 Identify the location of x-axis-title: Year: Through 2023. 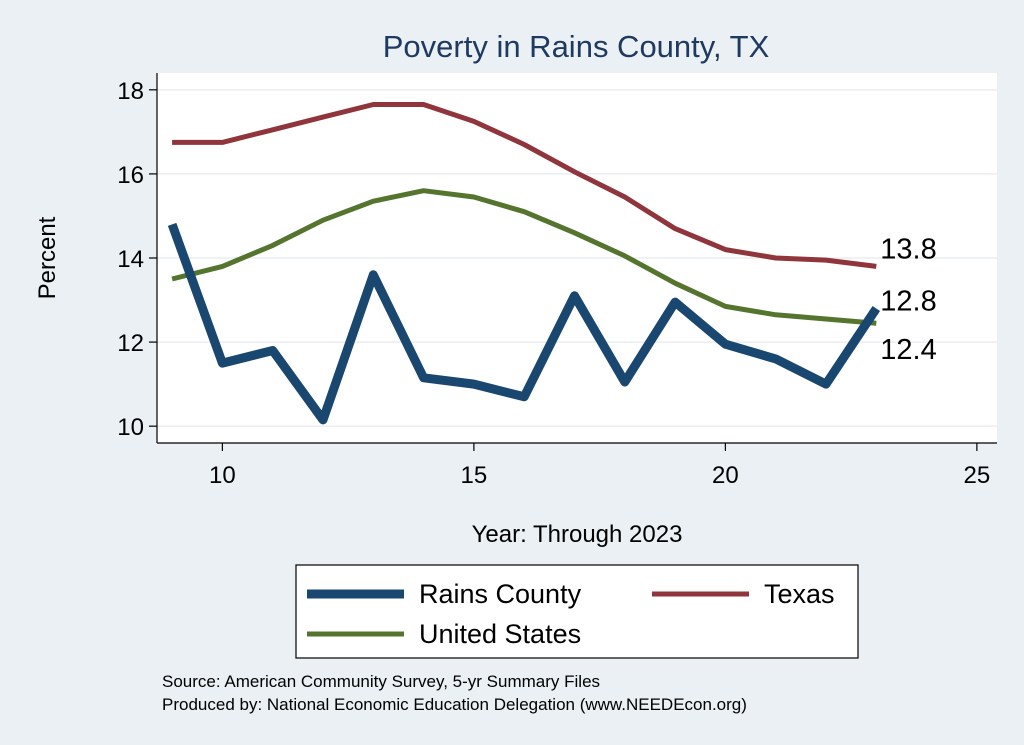
(577, 534).